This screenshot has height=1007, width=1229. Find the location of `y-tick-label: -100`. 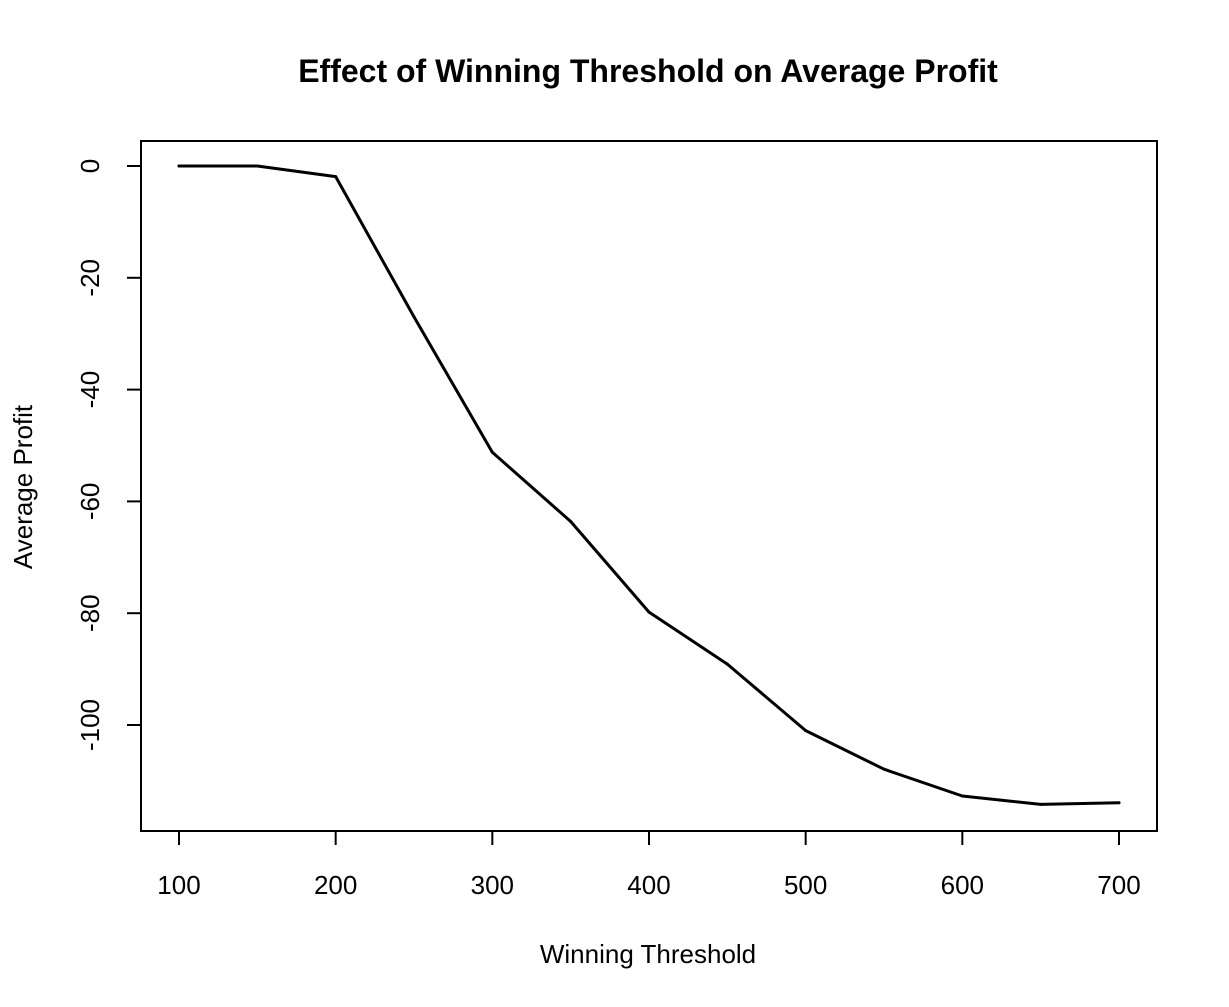

y-tick-label: -100 is located at coordinates (90, 725).